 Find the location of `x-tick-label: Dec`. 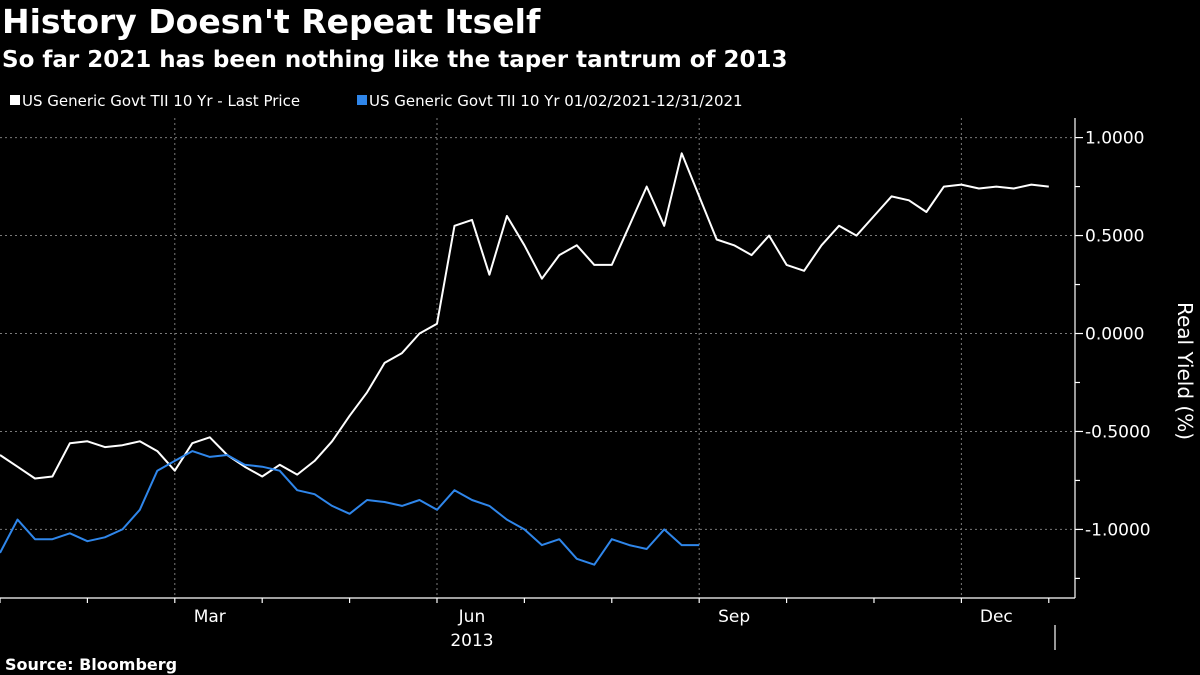

x-tick-label: Dec is located at coordinates (996, 617).